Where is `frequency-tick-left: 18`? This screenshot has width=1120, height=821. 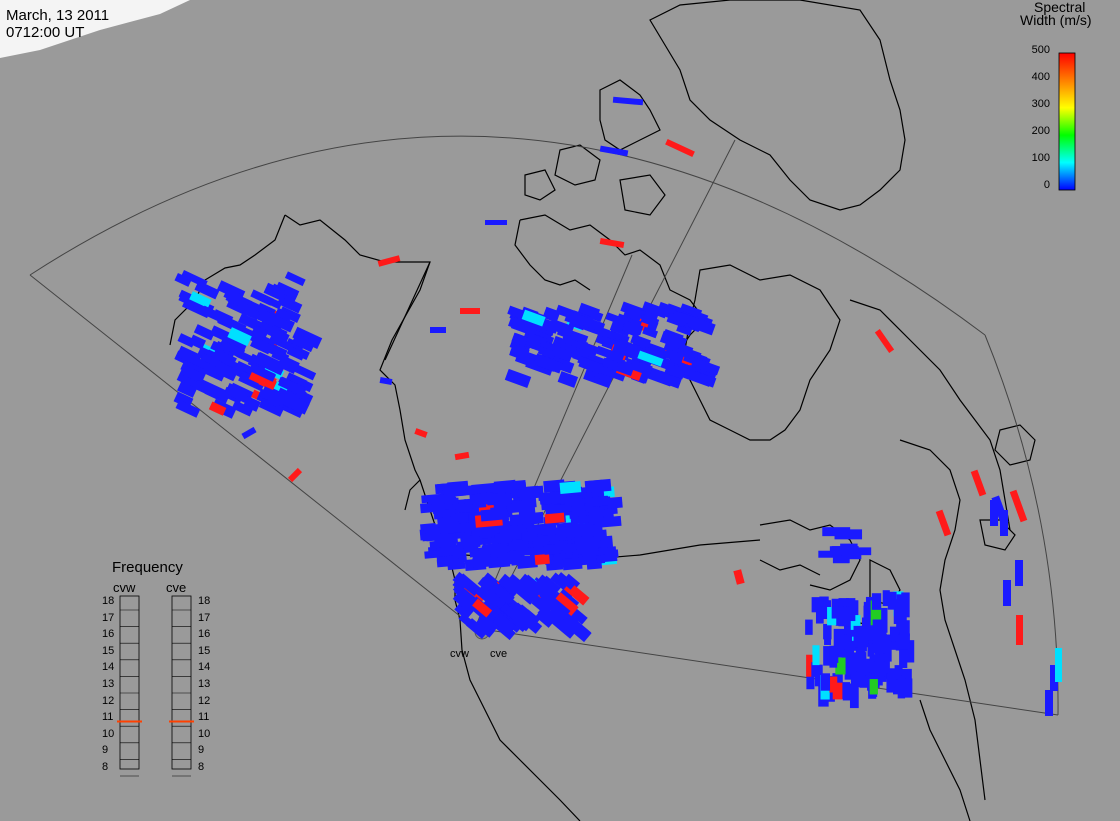
frequency-tick-left: 18 is located at coordinates (108, 601).